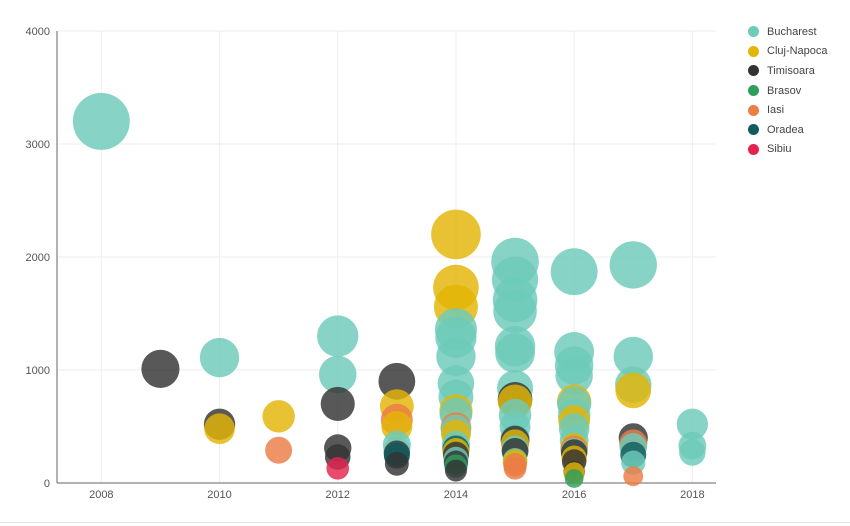 The width and height of the screenshot is (850, 526). I want to click on x-tick-label: 2018, so click(692, 495).